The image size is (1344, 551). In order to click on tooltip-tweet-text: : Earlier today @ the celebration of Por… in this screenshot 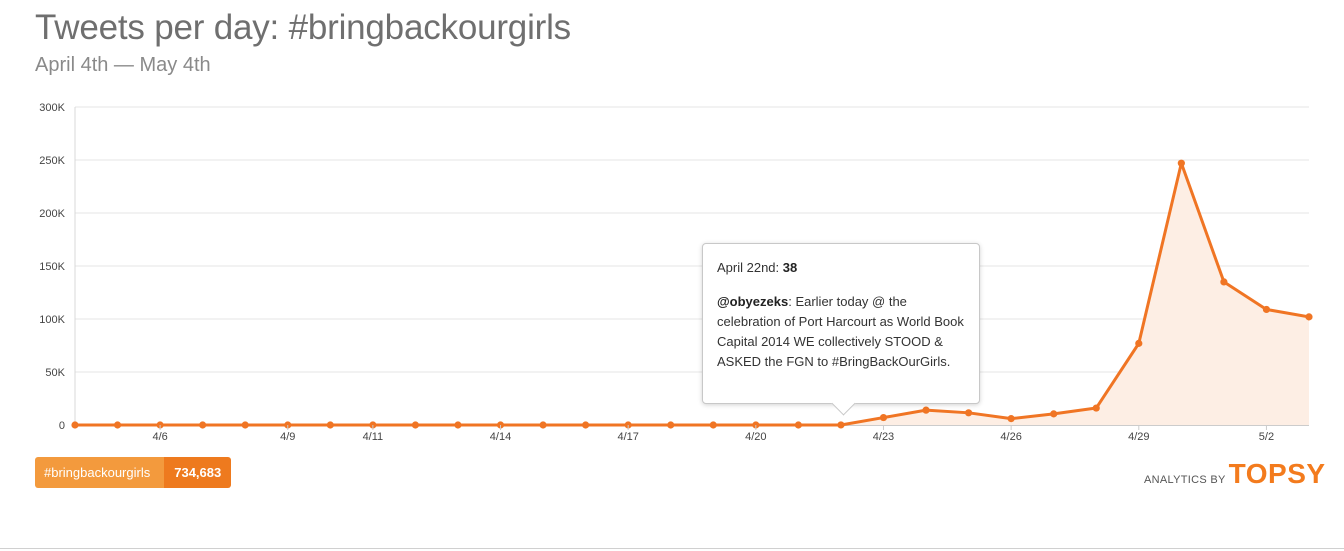, I will do `click(840, 331)`.